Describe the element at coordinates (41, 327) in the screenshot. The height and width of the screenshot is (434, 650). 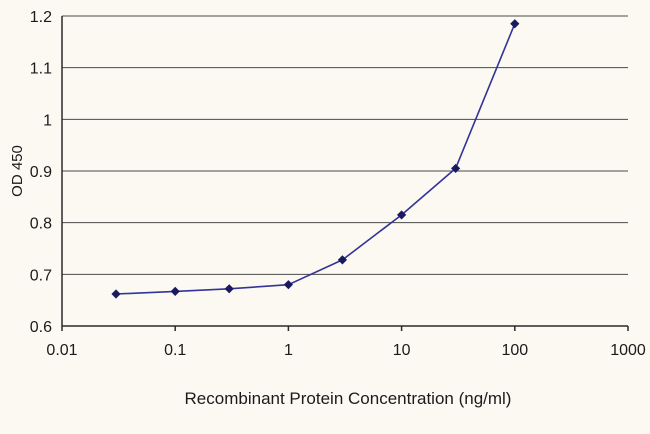
I see `y-tick-label: 0.6` at that location.